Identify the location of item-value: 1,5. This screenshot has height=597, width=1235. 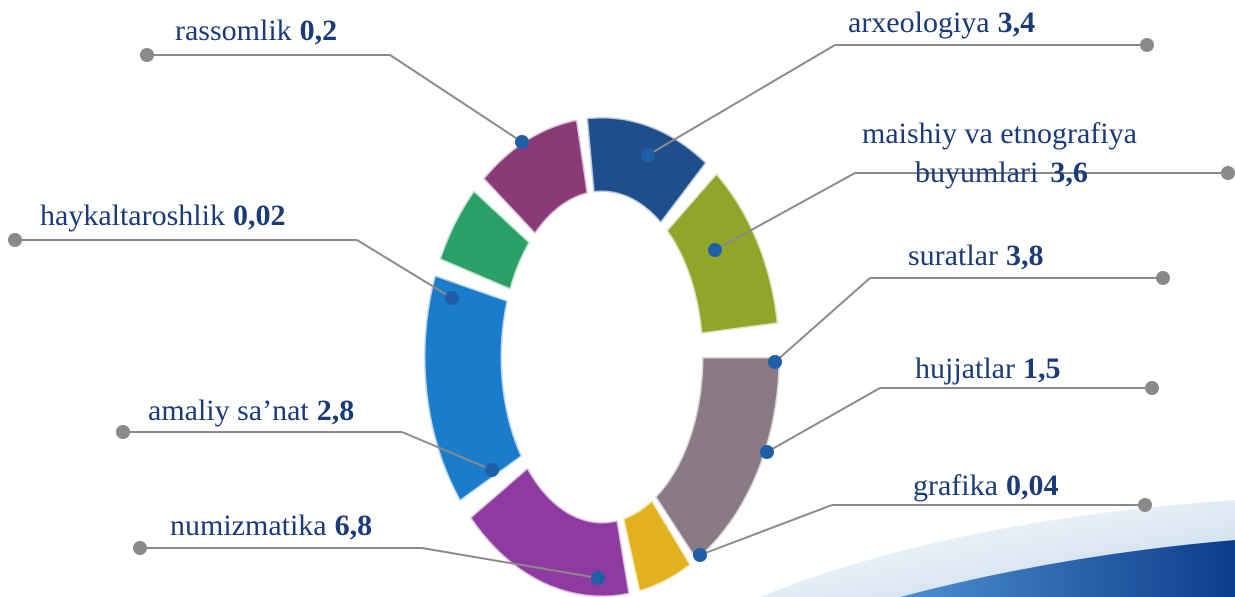
(1042, 368).